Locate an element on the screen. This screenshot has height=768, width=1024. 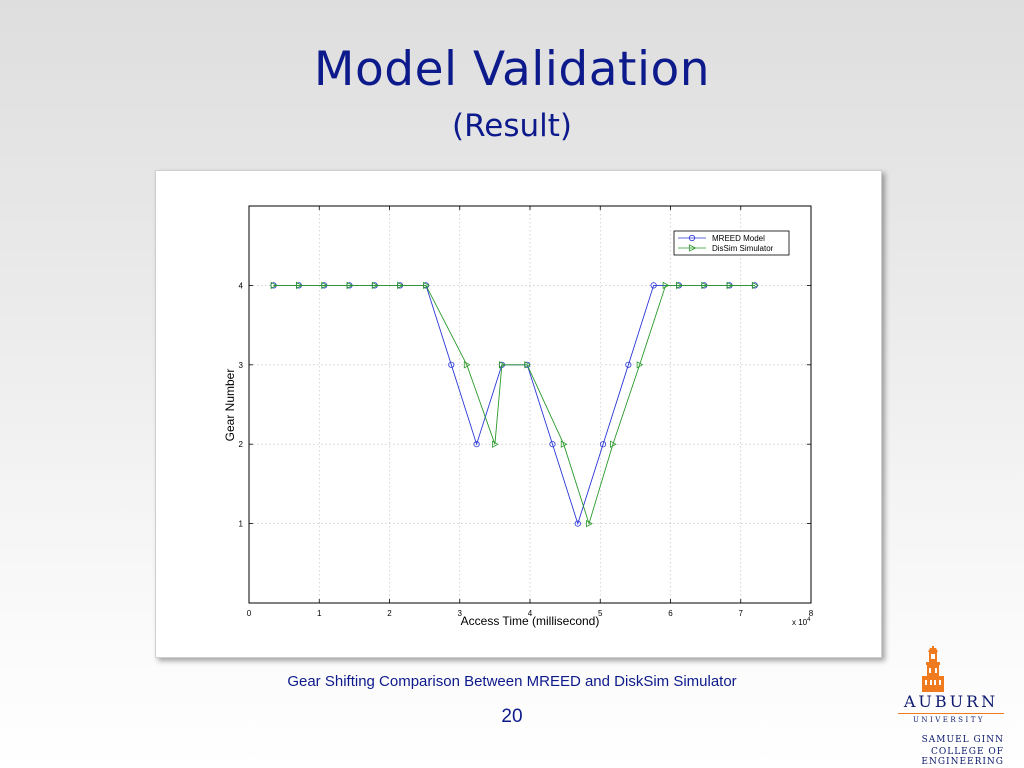
x-axis-label: Access Time (millisecond) is located at coordinates (530, 621).